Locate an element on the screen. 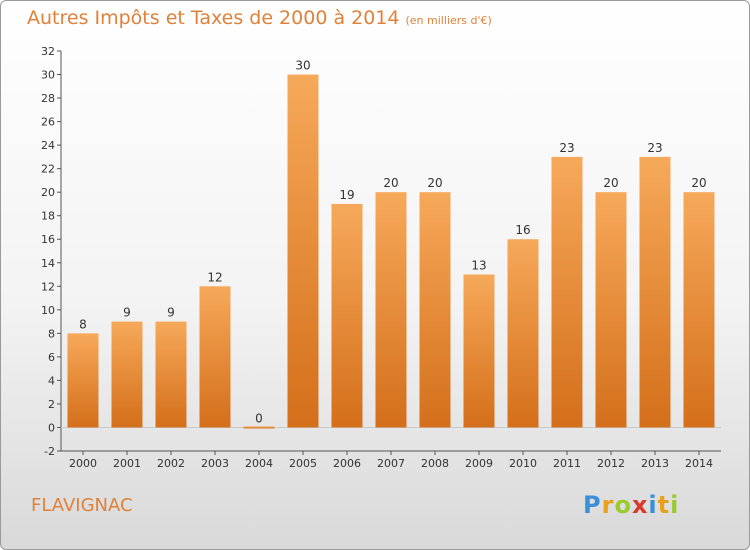  data-label: 30 is located at coordinates (302, 66).